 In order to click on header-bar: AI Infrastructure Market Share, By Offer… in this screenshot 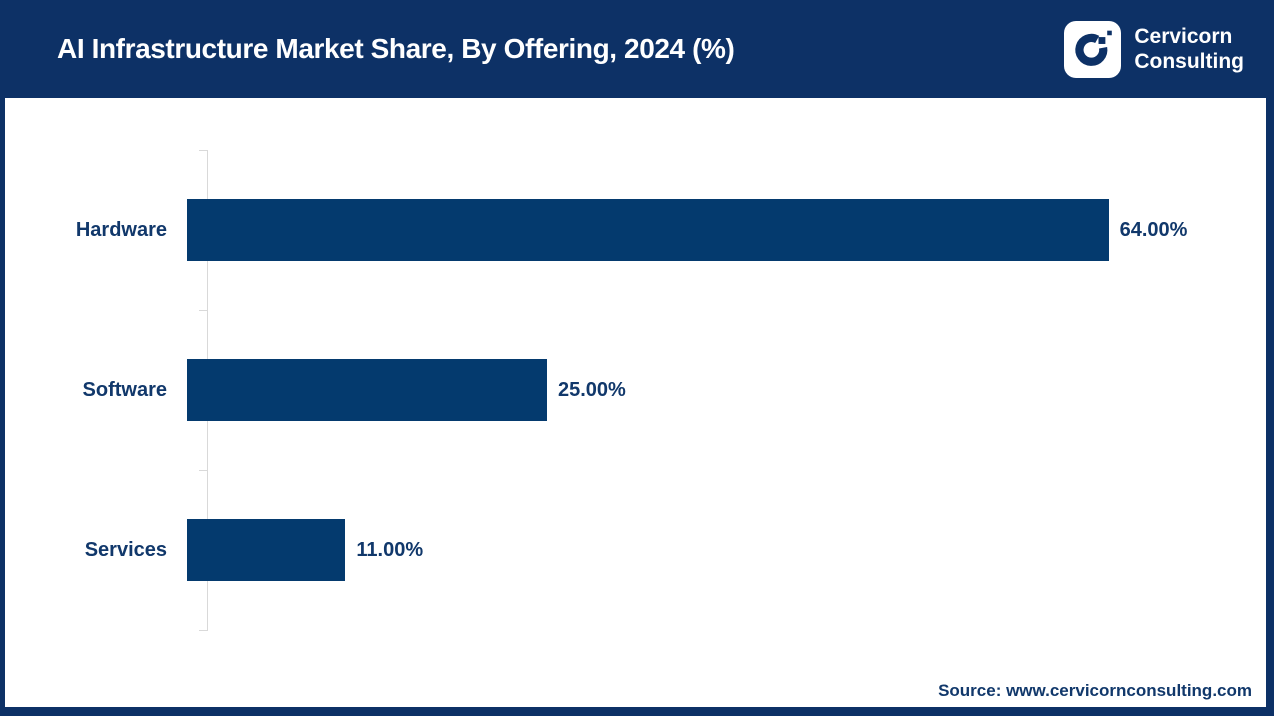, I will do `click(635, 49)`.